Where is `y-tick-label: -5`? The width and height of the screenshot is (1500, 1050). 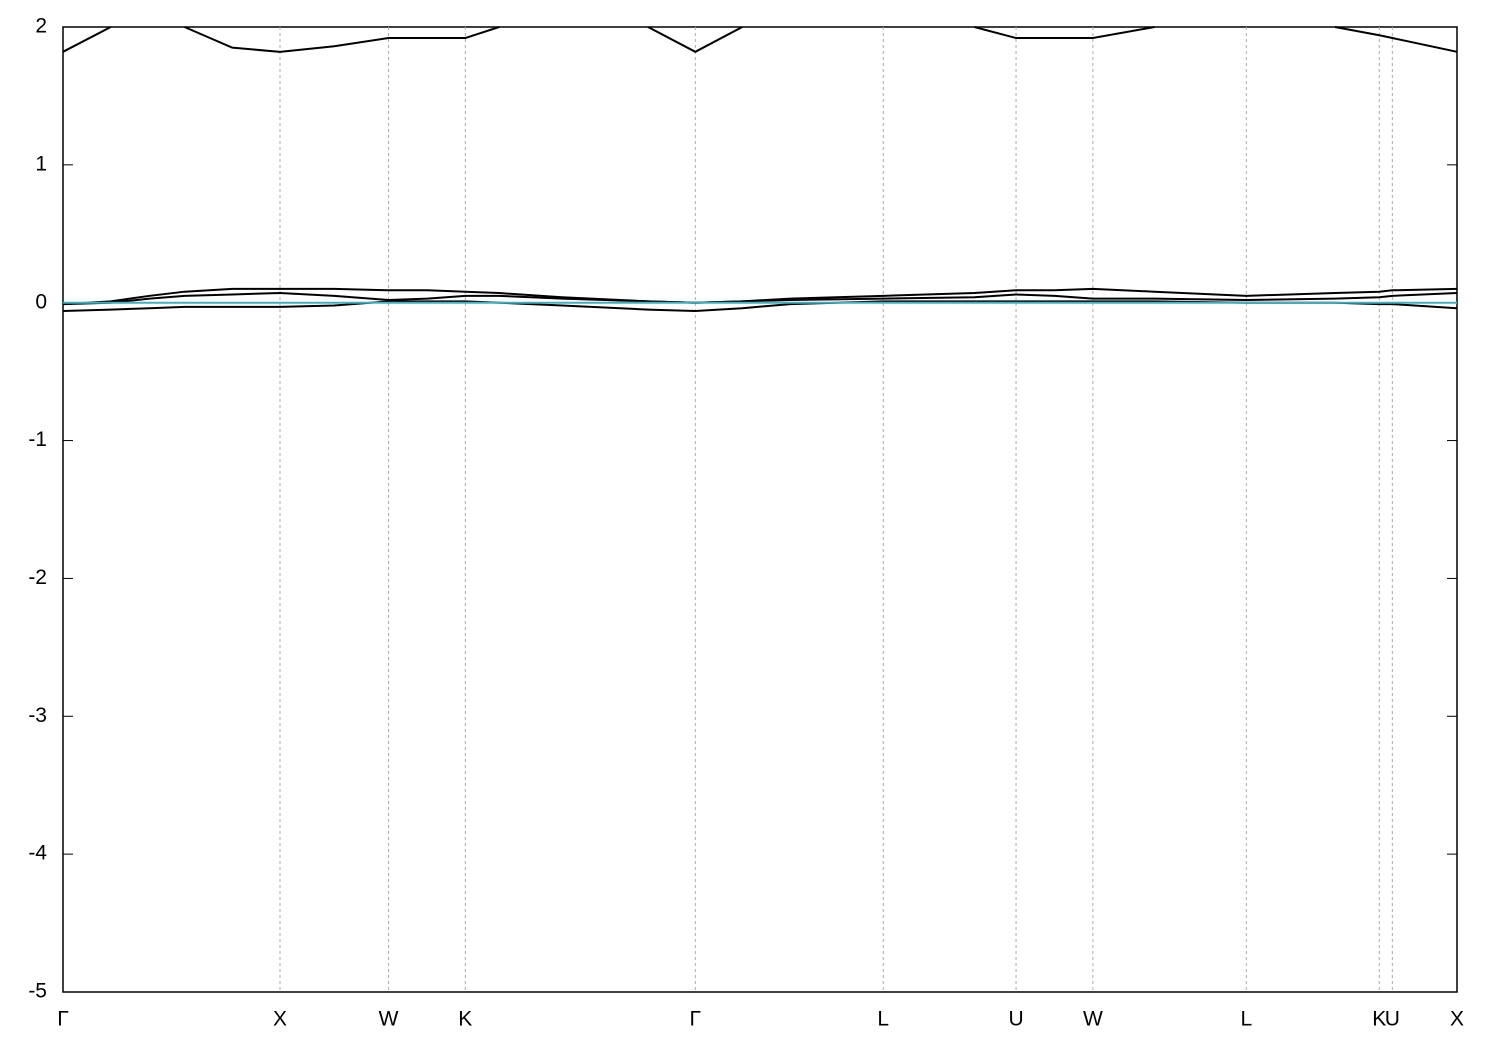 y-tick-label: -5 is located at coordinates (37, 991).